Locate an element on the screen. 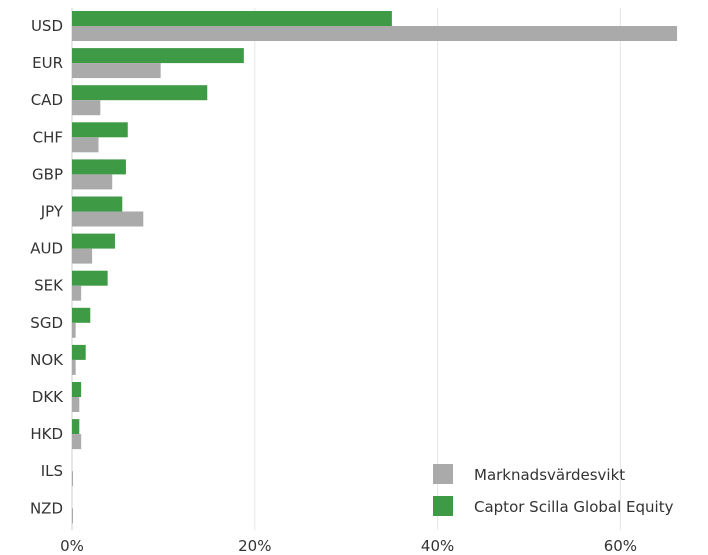 This screenshot has height=555, width=708. category-label-hkd: HKD is located at coordinates (46, 434).